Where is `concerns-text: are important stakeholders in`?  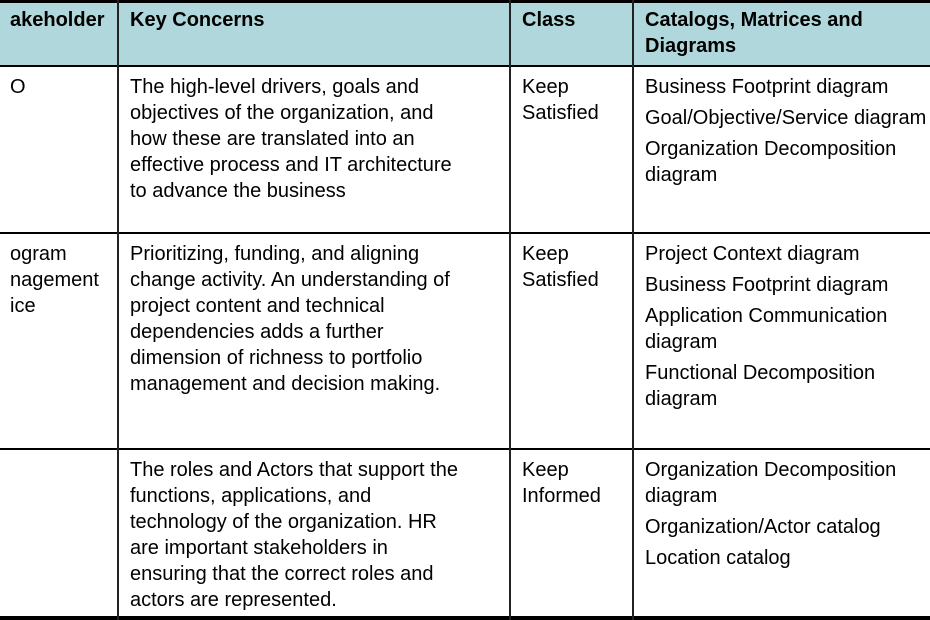
concerns-text: are important stakeholders in is located at coordinates (259, 548).